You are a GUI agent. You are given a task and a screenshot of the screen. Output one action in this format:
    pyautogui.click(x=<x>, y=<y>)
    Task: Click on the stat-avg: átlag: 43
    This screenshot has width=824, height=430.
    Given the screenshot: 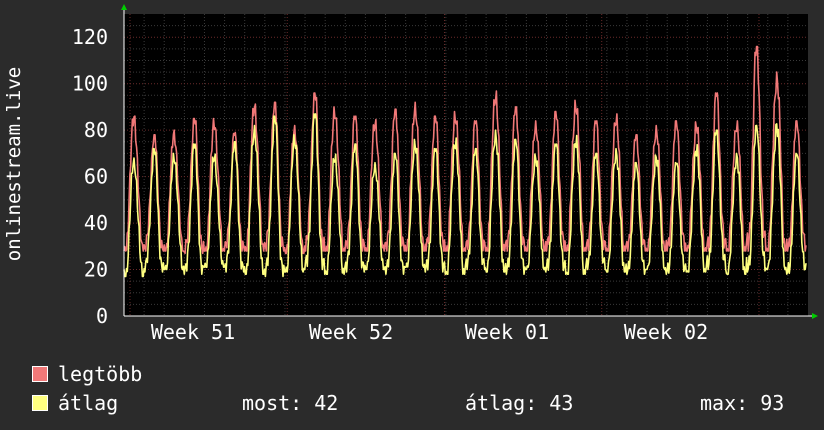 What is the action you would take?
    pyautogui.click(x=519, y=403)
    